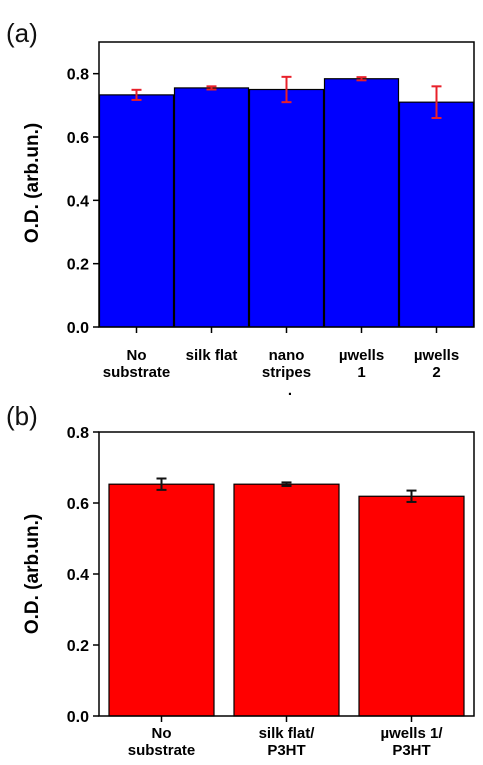  Describe the element at coordinates (78, 433) in the screenshot. I see `panel-b-y-tick-label: 0.8` at that location.